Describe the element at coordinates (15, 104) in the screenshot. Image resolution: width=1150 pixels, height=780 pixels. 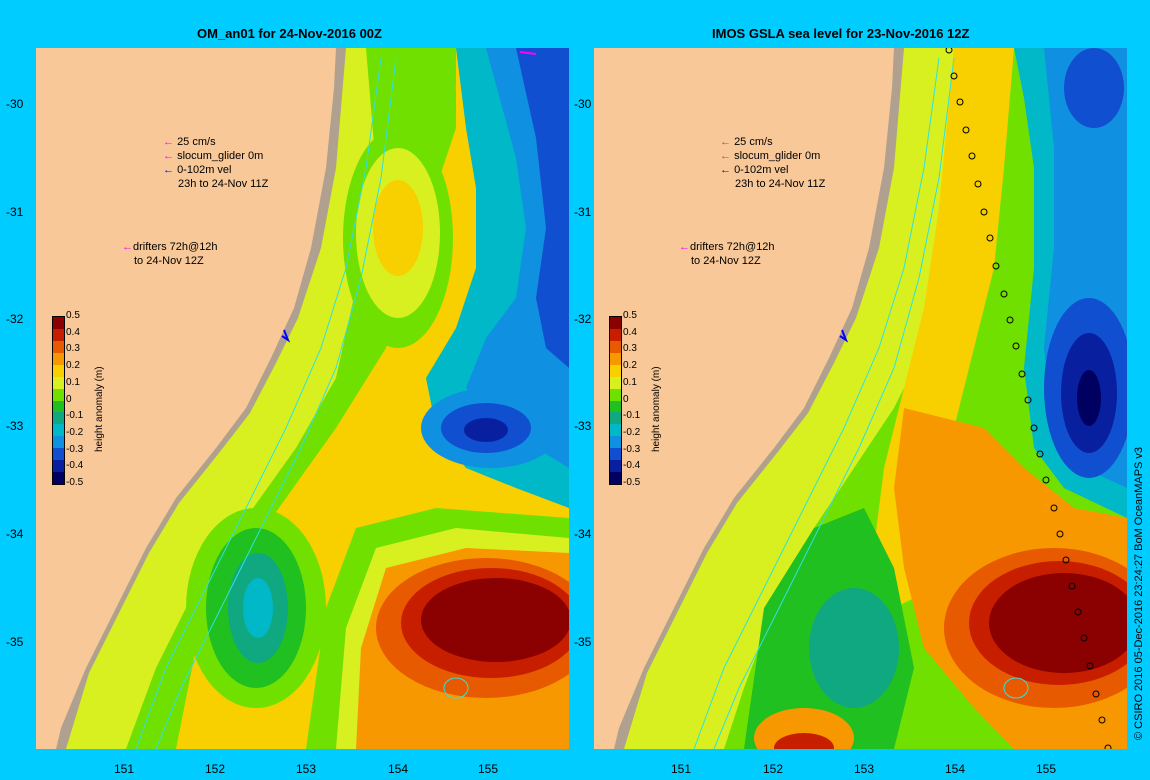
I see `ytick-left: -30` at that location.